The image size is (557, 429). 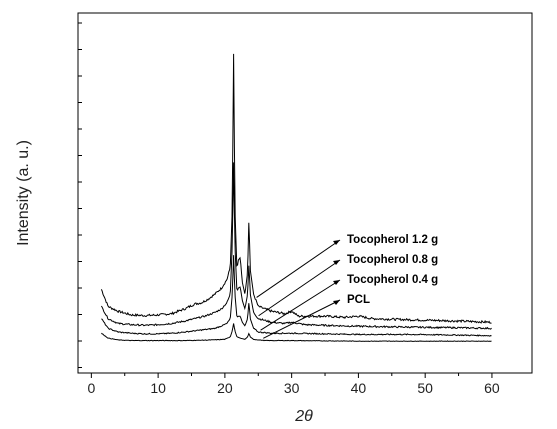 I want to click on x-axis-label: 2θ, so click(x=303, y=416).